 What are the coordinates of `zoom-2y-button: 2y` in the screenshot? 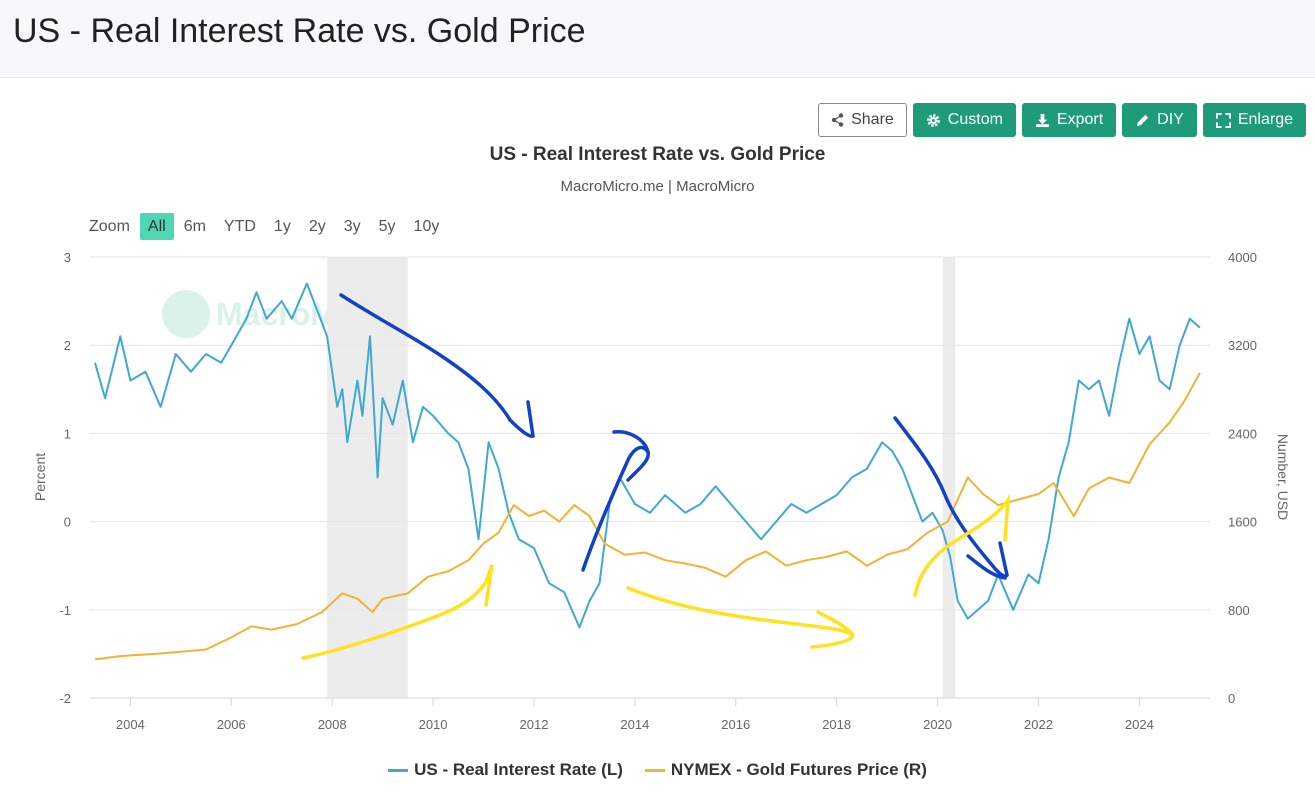 It's located at (317, 226).